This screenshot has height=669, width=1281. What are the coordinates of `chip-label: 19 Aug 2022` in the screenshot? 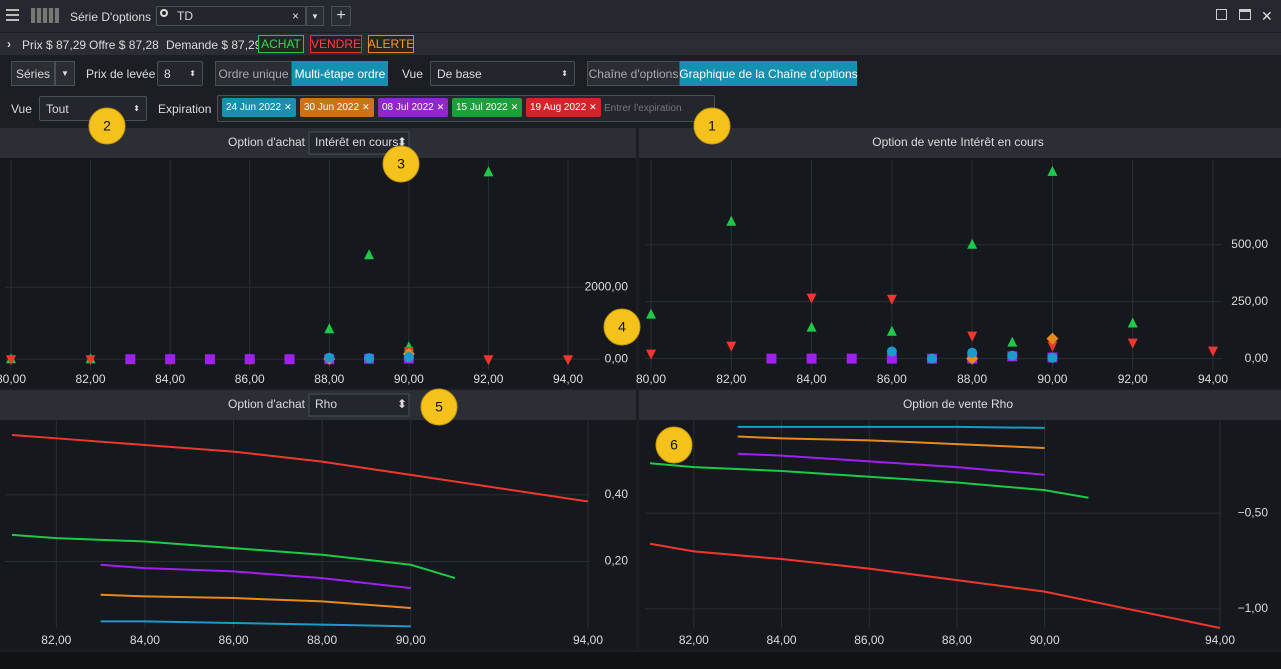 It's located at (558, 107).